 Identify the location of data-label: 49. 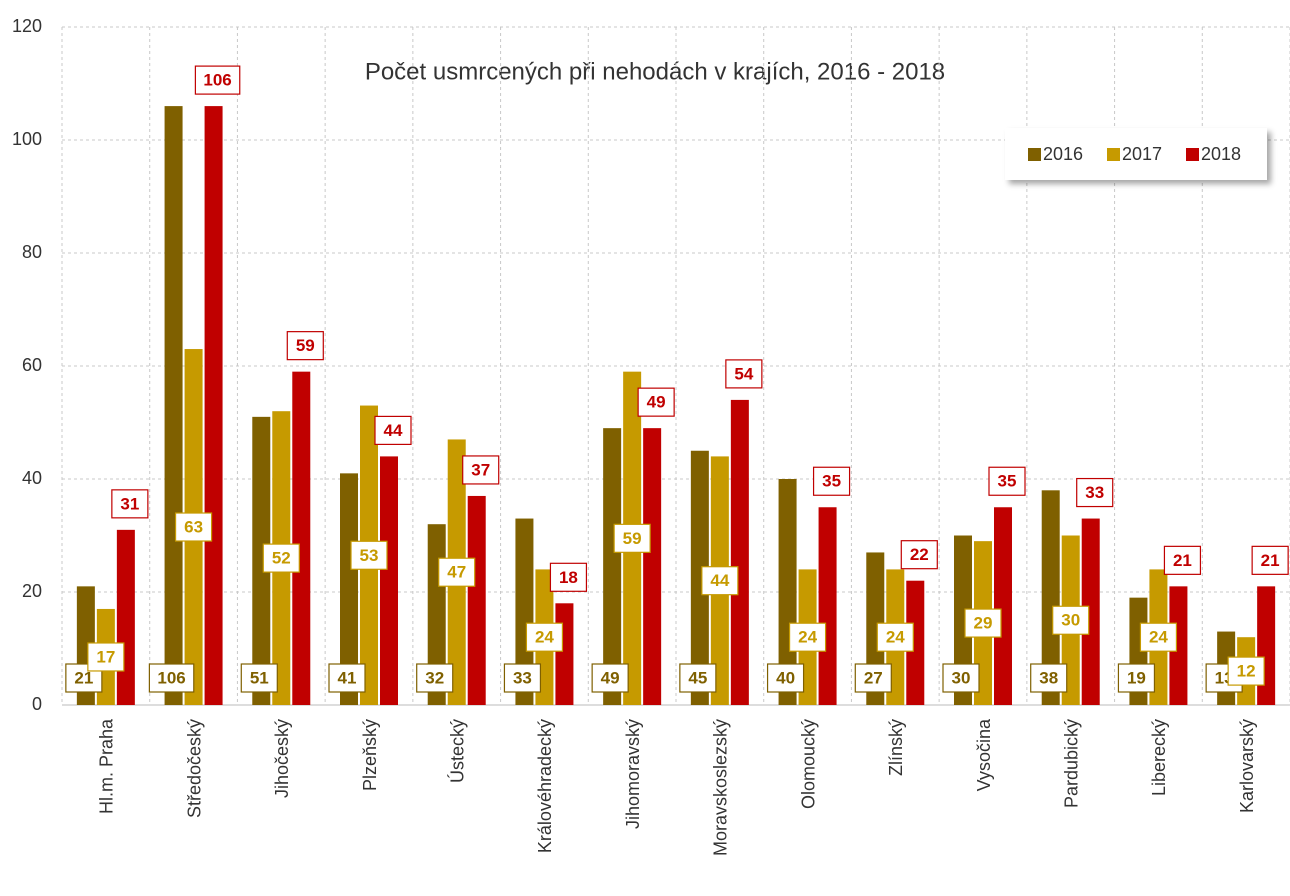
(610, 678).